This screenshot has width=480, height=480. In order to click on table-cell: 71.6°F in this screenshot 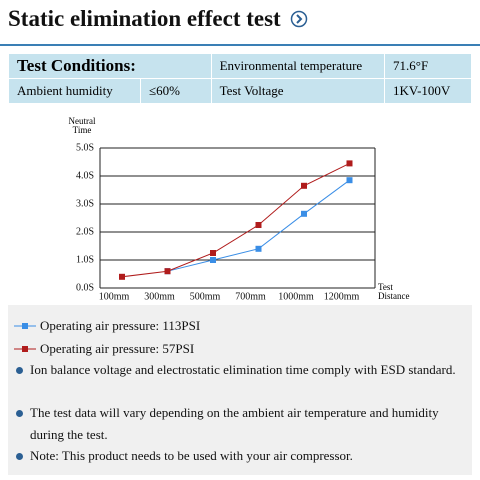, I will do `click(428, 66)`.